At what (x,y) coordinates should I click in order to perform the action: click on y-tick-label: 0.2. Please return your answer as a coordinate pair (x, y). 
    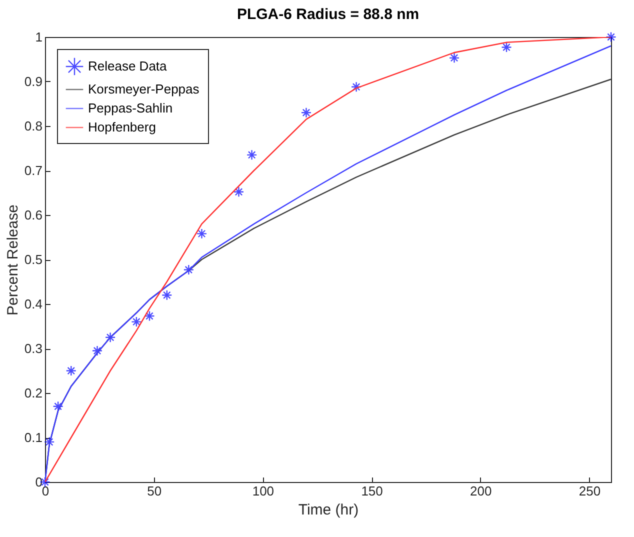
    Looking at the image, I should click on (33, 393).